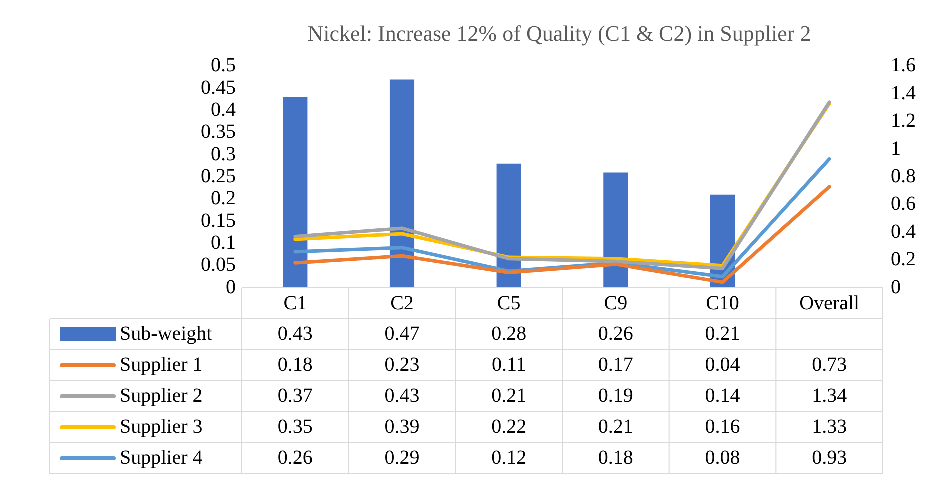 Image resolution: width=944 pixels, height=500 pixels. Describe the element at coordinates (830, 395) in the screenshot. I see `data-label: 1.34` at that location.